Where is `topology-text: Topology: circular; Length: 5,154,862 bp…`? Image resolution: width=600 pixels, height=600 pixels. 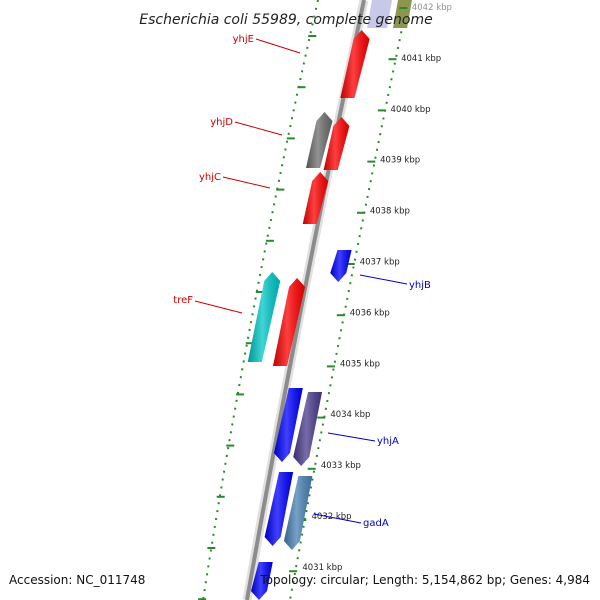
topology-text: Topology: circular; Length: 5,154,862 bp… is located at coordinates (425, 580).